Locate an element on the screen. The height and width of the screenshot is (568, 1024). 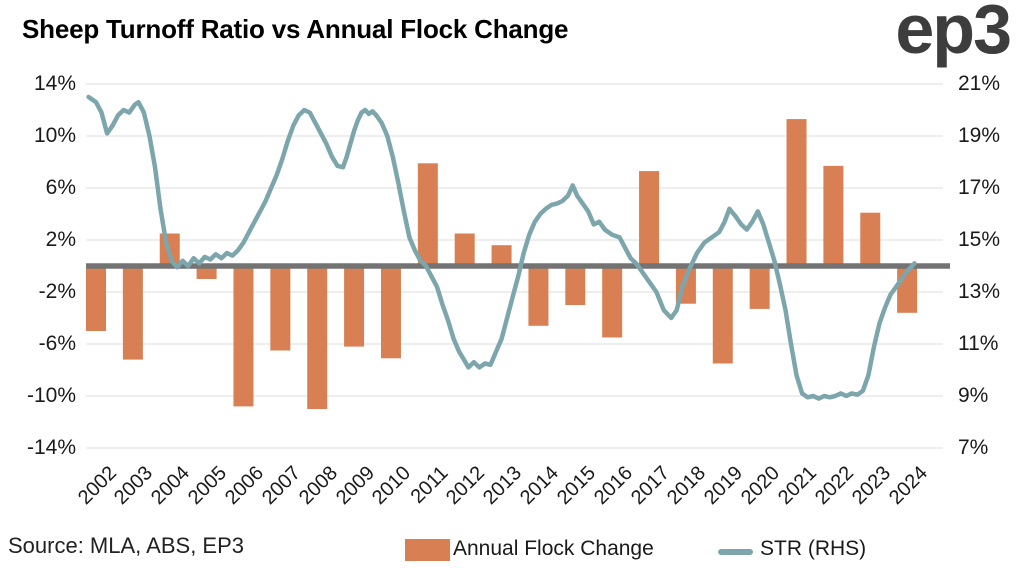
source-note: Source: MLA, ABS, EP3 is located at coordinates (126, 545).